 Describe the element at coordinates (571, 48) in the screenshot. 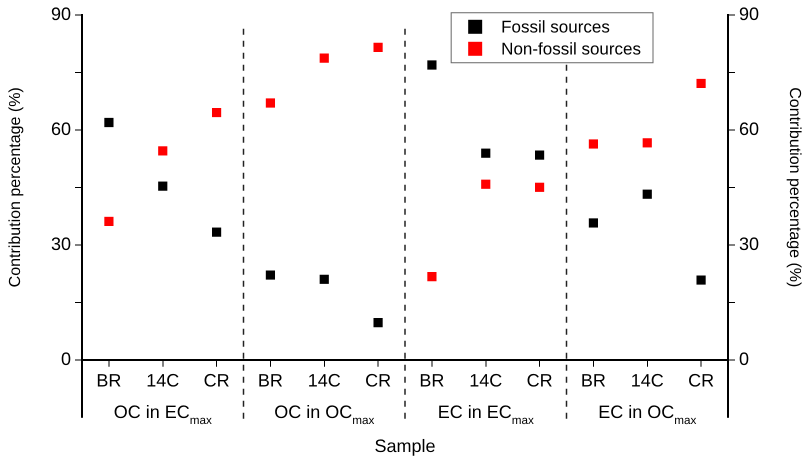

I see `legend-label: Non-fossil sources` at that location.